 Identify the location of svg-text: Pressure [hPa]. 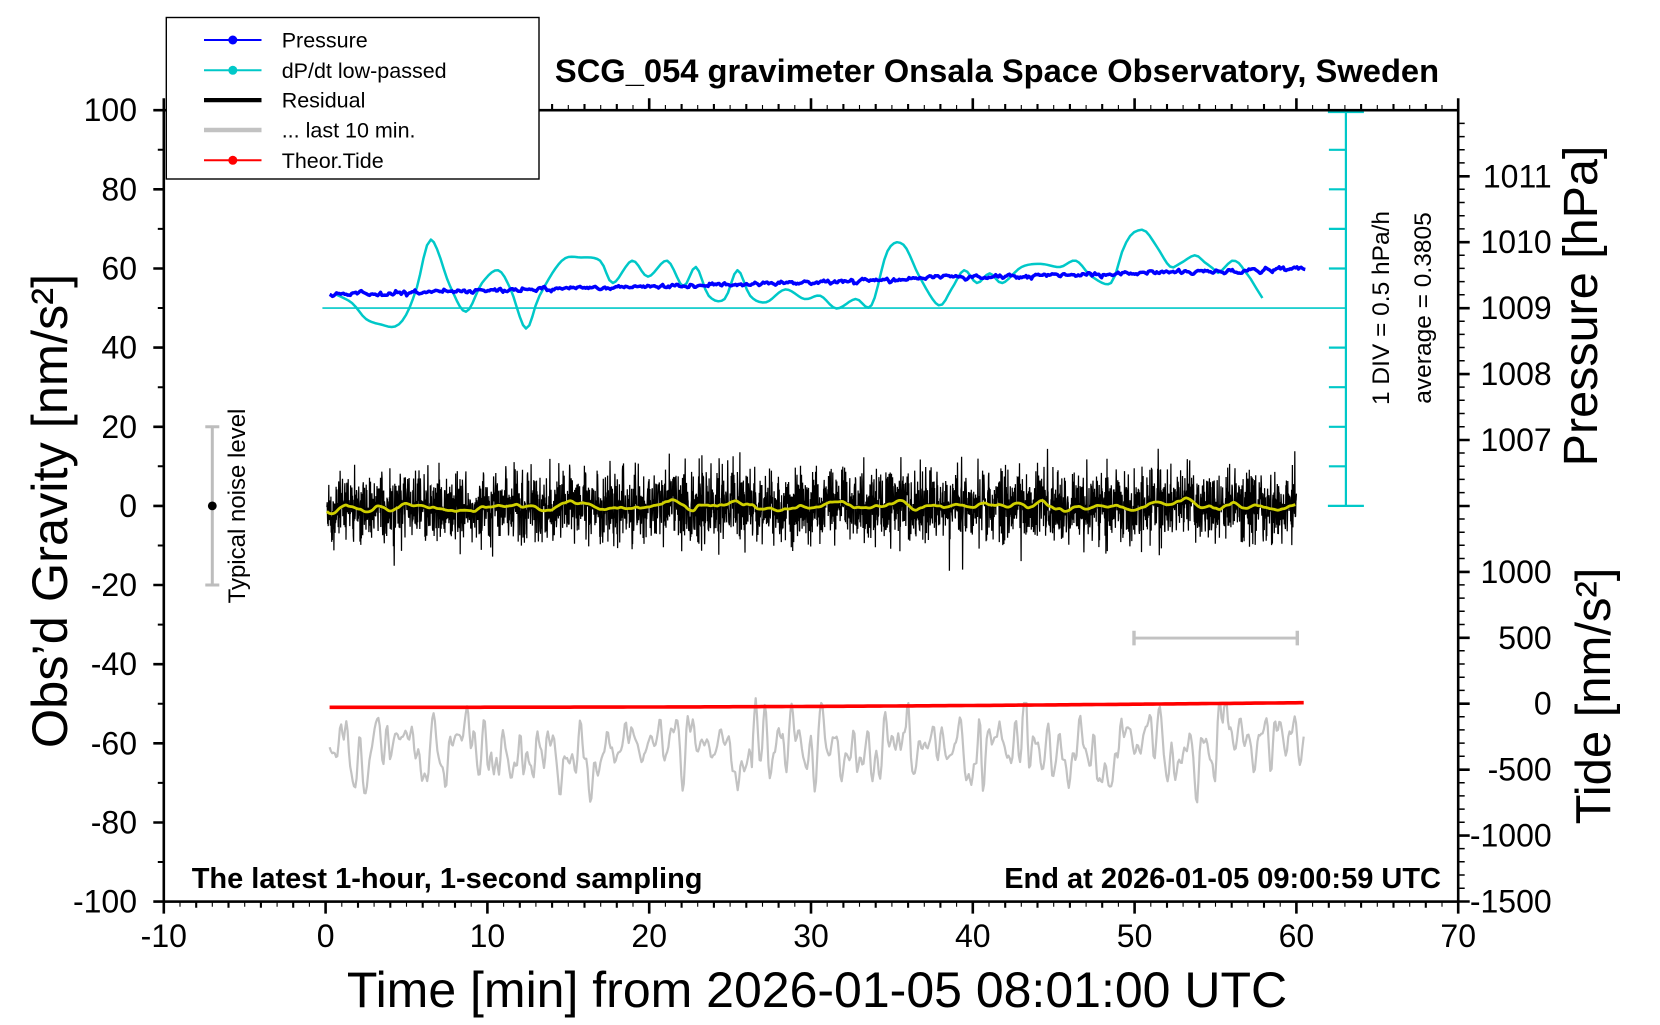
(1581, 306).